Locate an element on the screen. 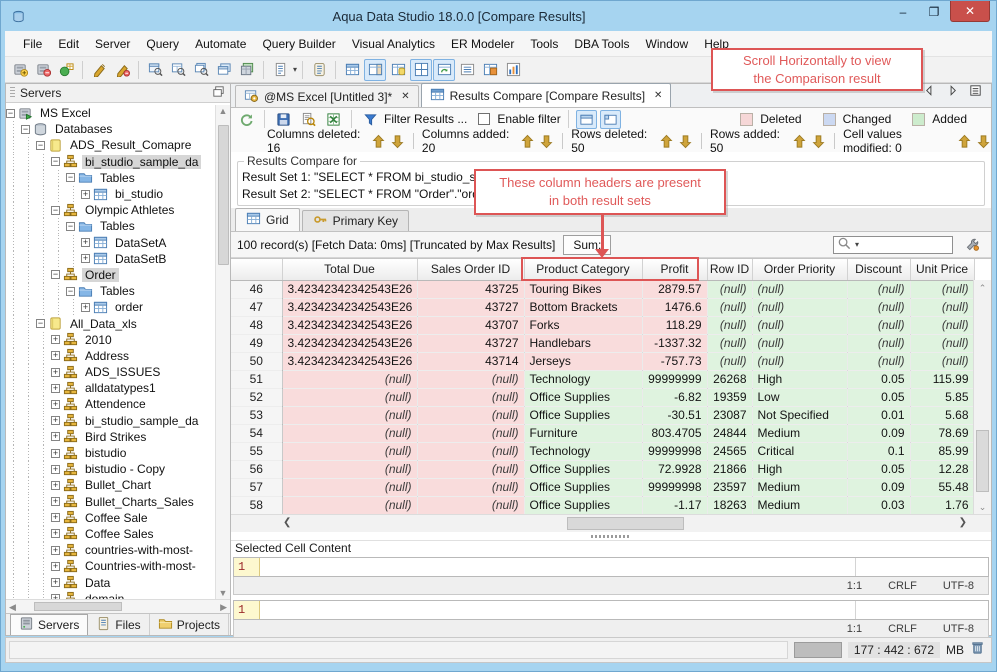 This screenshot has height=672, width=997. unregister-server-icon is located at coordinates (43, 70).